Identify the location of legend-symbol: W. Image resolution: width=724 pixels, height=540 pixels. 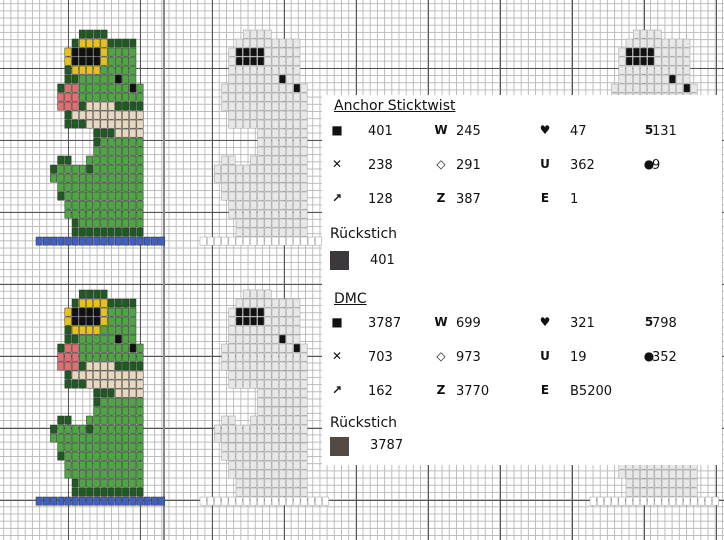
(441, 130).